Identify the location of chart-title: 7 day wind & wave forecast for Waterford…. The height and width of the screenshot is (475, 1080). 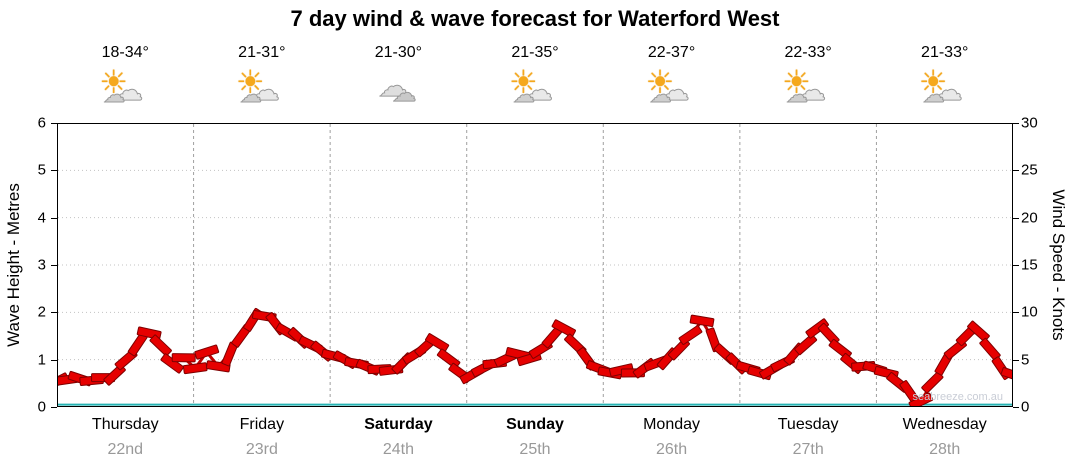
(535, 18).